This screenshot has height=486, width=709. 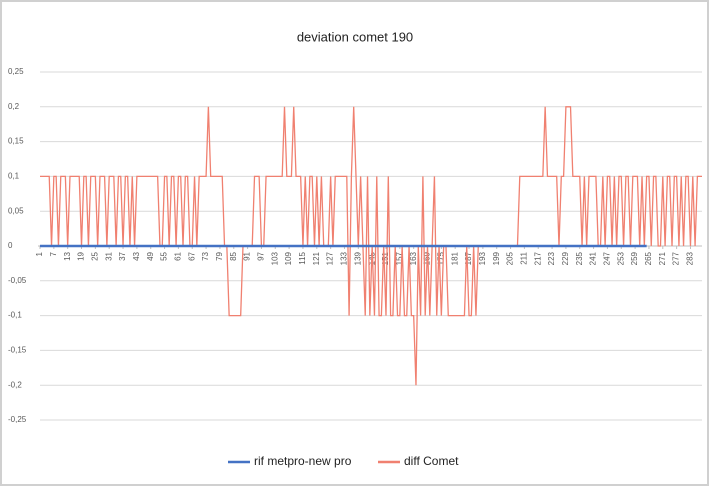 I want to click on x-tick-label: 283, so click(x=690, y=258).